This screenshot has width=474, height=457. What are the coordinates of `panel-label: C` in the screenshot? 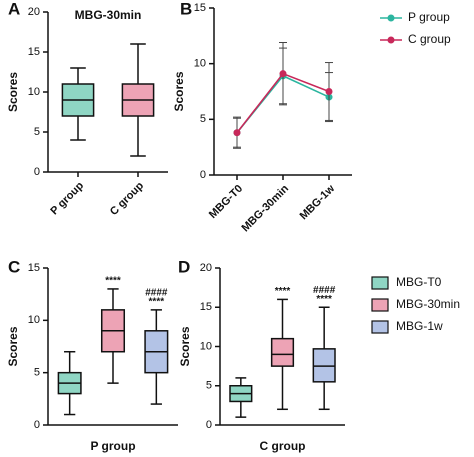 It's located at (14, 266).